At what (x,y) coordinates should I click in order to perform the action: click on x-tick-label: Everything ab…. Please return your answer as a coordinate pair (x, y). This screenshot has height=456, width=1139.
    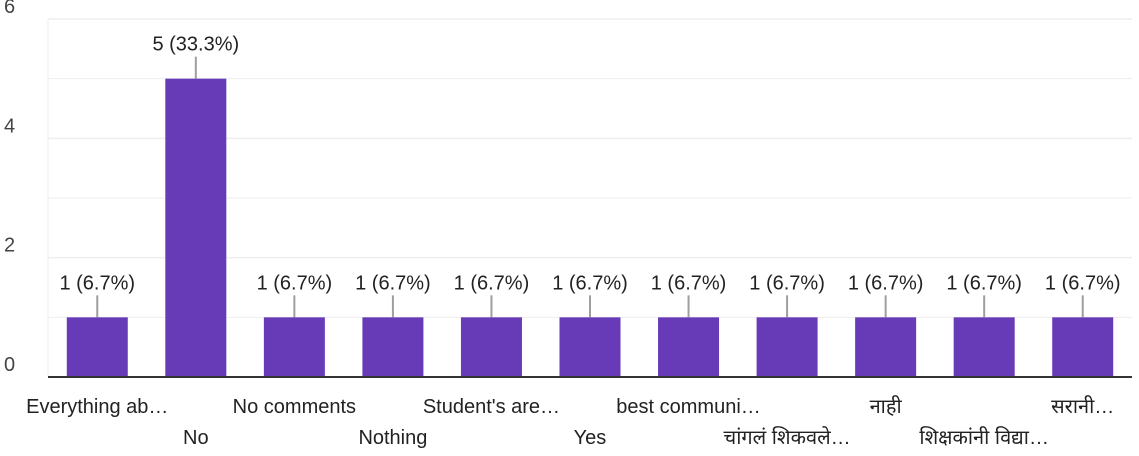
    Looking at the image, I should click on (97, 407).